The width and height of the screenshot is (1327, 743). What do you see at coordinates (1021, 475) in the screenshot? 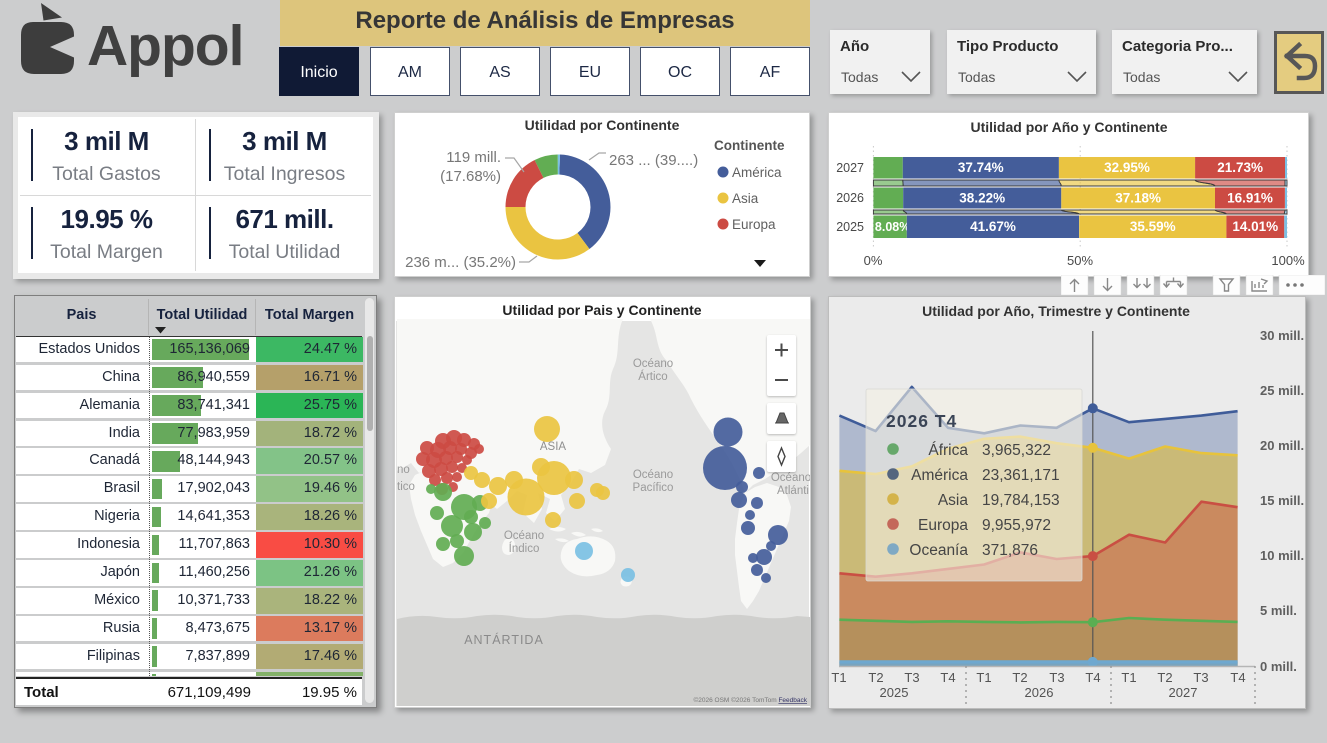
I see `svg-text: 23,361,171` at bounding box center [1021, 475].